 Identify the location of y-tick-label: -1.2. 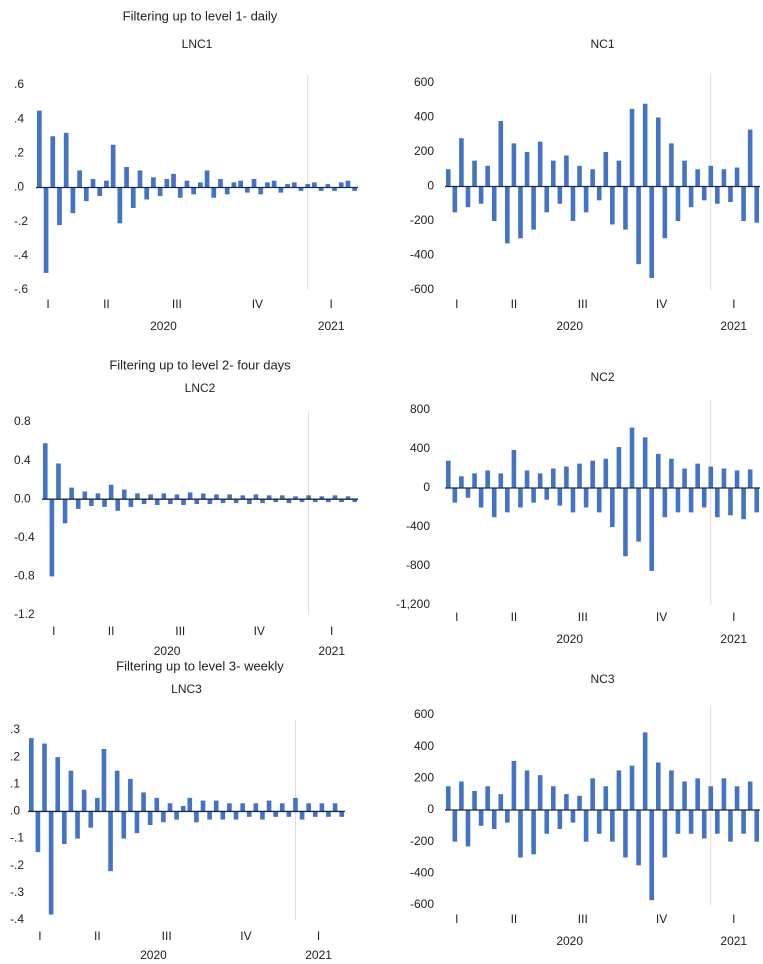
(24, 614).